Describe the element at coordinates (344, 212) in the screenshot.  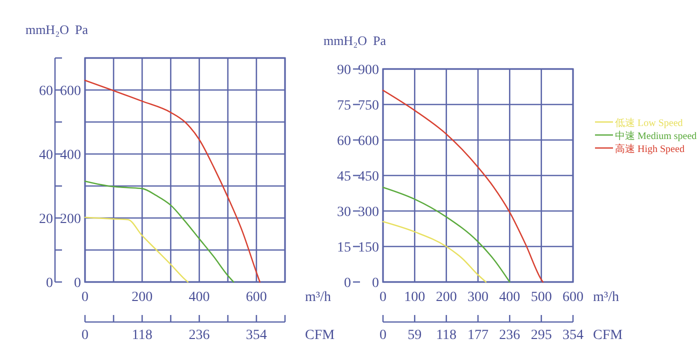
I see `y2-tick-label: 30` at that location.